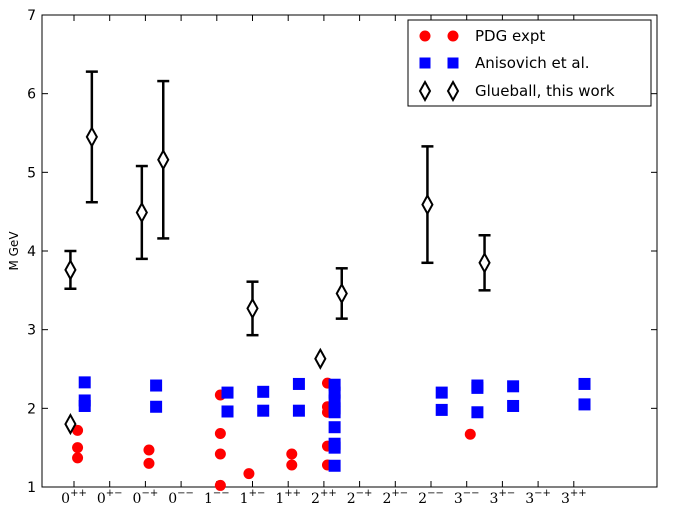  What do you see at coordinates (181, 497) in the screenshot?
I see `x-tick-label: 0−−` at bounding box center [181, 497].